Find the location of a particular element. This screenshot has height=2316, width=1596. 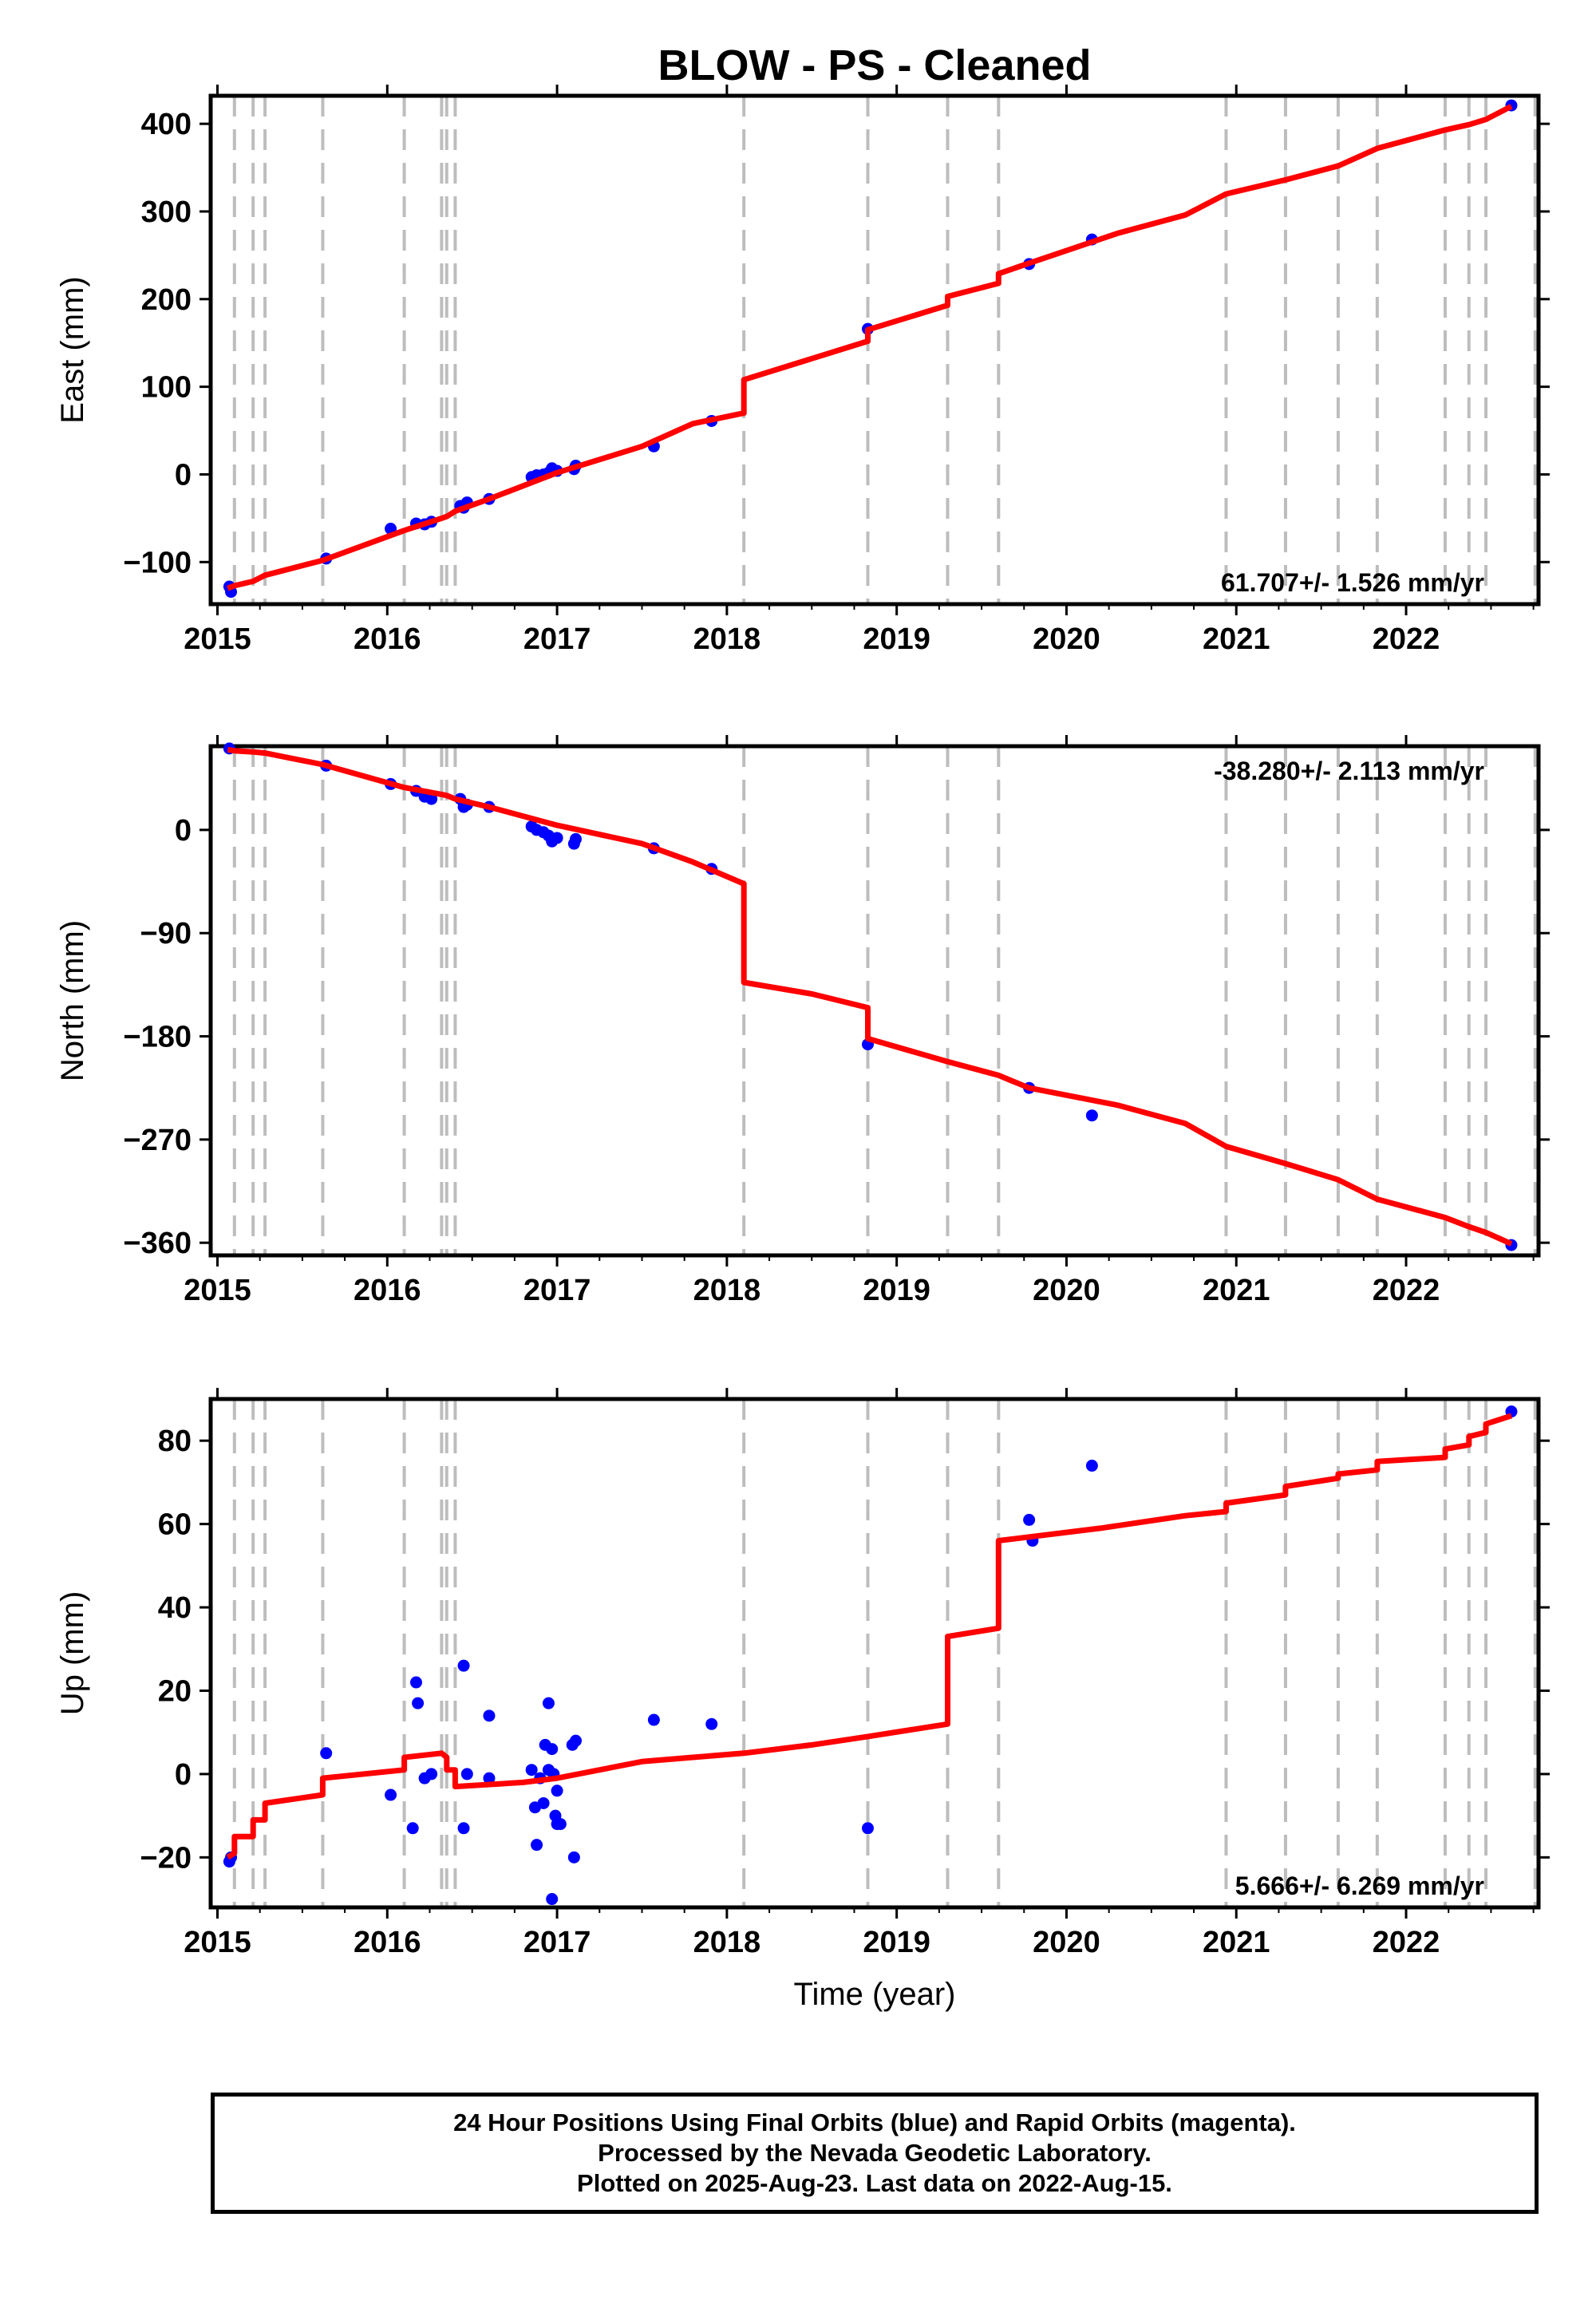

y-tick-label: −20 is located at coordinates (166, 1858).